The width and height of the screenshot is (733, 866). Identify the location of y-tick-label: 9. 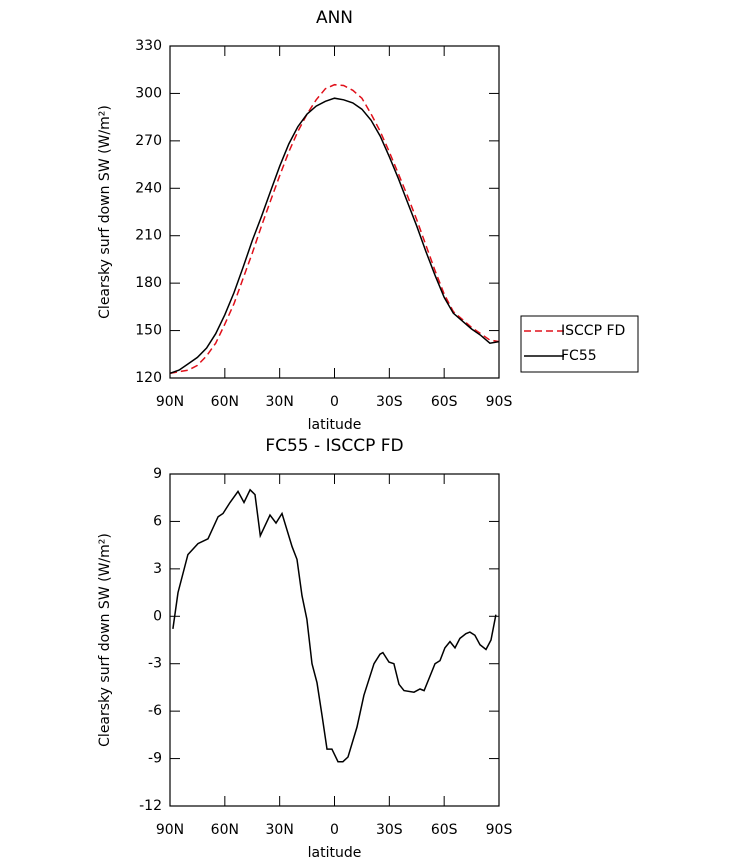
(157, 474).